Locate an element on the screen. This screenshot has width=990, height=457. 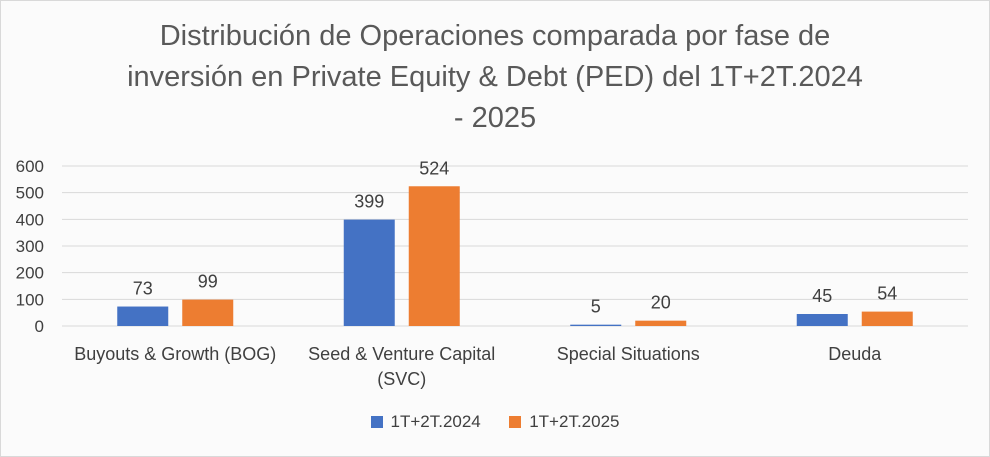
data-label: 5 is located at coordinates (596, 307).